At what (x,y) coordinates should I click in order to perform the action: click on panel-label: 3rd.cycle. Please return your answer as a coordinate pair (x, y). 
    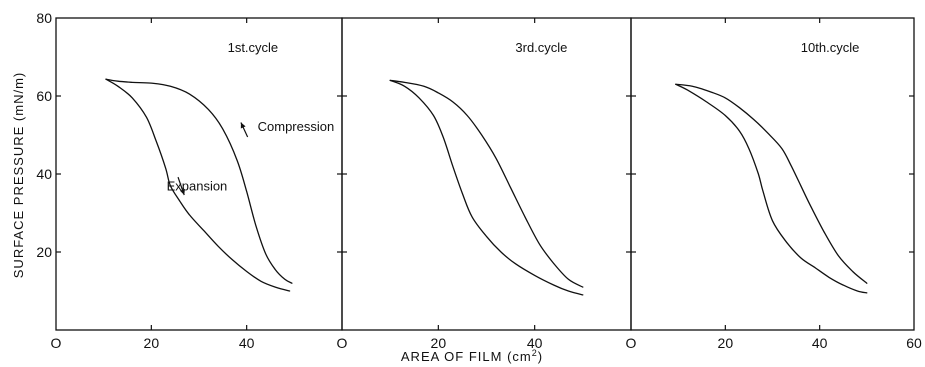
    Looking at the image, I should click on (541, 47).